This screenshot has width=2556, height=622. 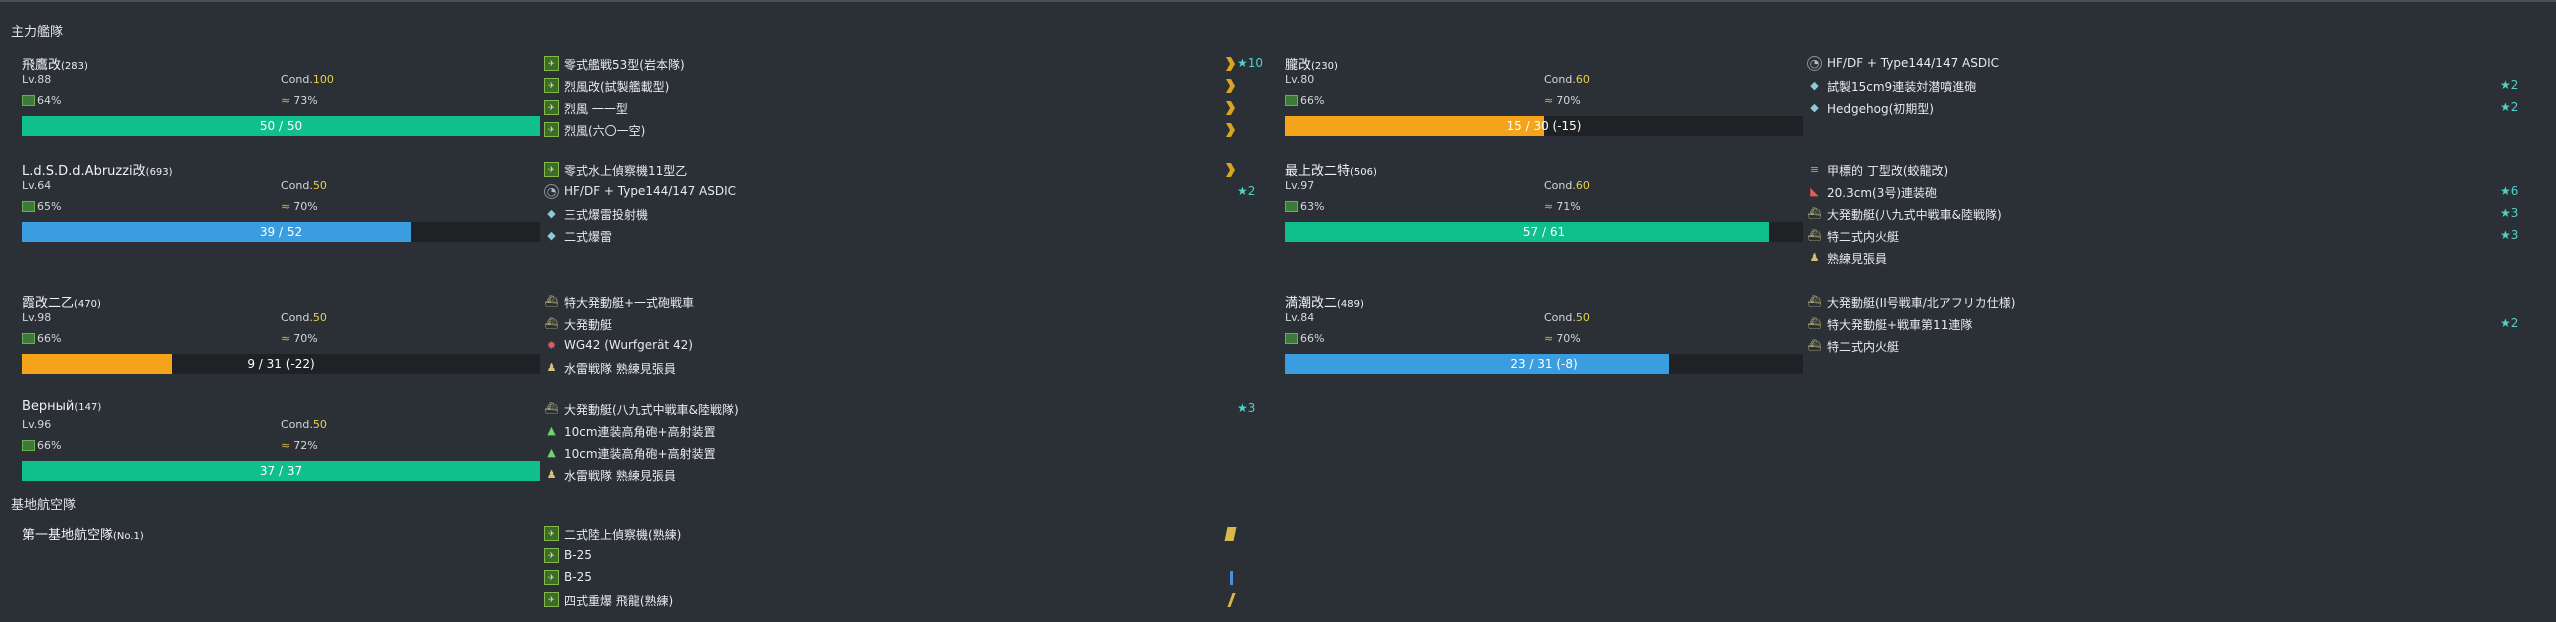 I want to click on equipment-slot: ⛴ 特大発動艇+戦車第11連隊 ★2, so click(x=2163, y=325).